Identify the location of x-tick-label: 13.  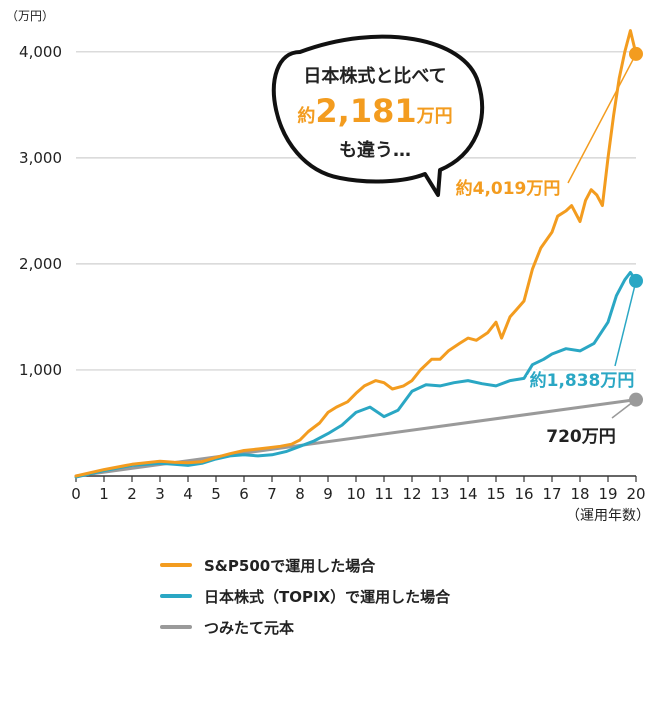
(439, 494).